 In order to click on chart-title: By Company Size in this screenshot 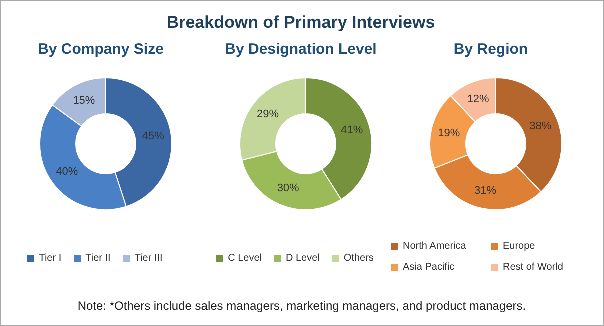, I will do `click(101, 50)`.